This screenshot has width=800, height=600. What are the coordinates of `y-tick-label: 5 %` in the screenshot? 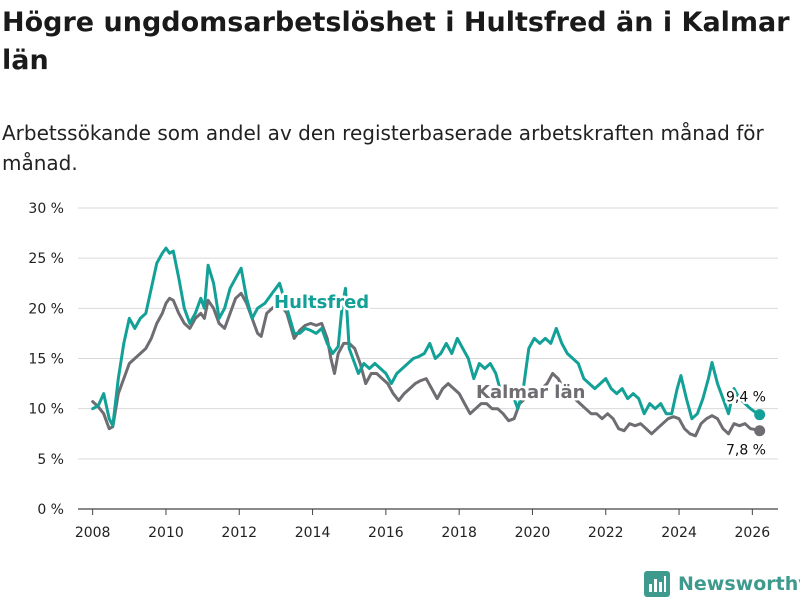 It's located at (50, 460).